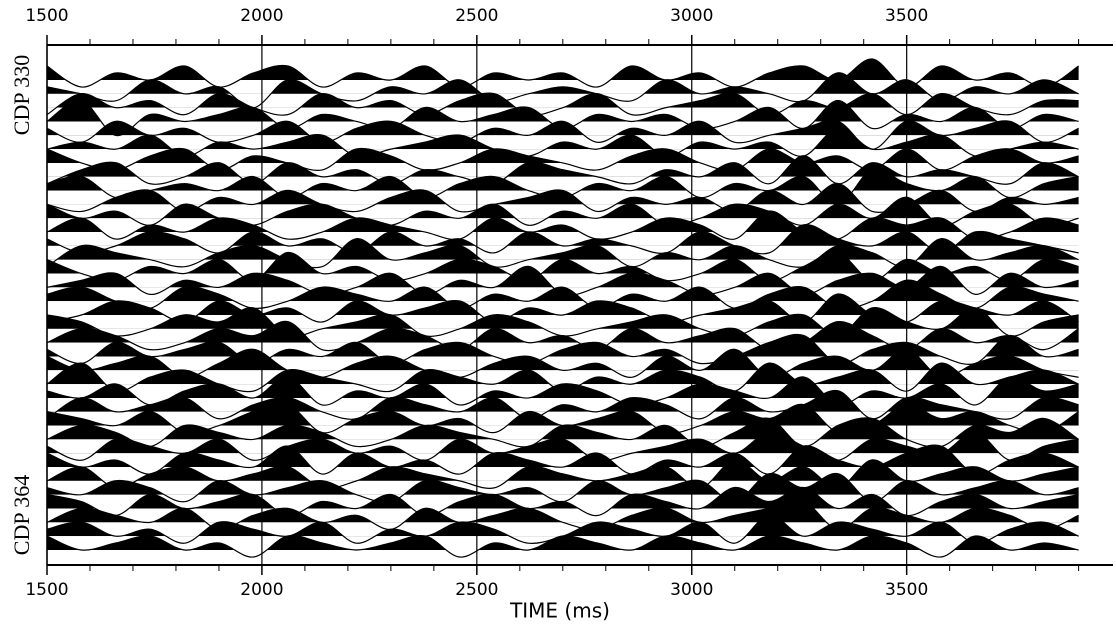  What do you see at coordinates (21, 515) in the screenshot?
I see `last-trace-label: CDP 364` at bounding box center [21, 515].